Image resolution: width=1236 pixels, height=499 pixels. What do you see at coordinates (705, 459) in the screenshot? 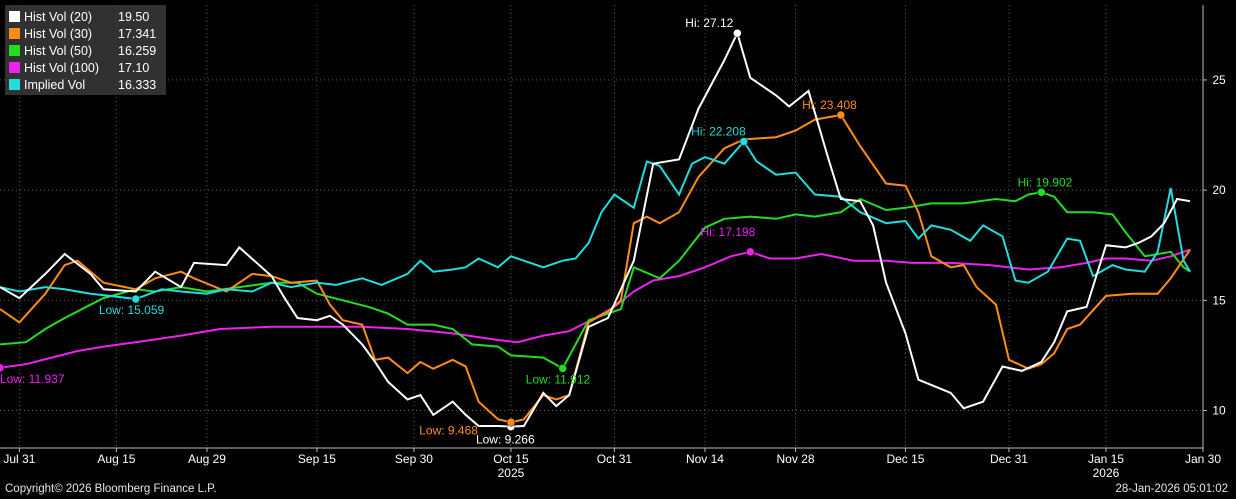
I see `x-tick-label: Nov 14` at bounding box center [705, 459].